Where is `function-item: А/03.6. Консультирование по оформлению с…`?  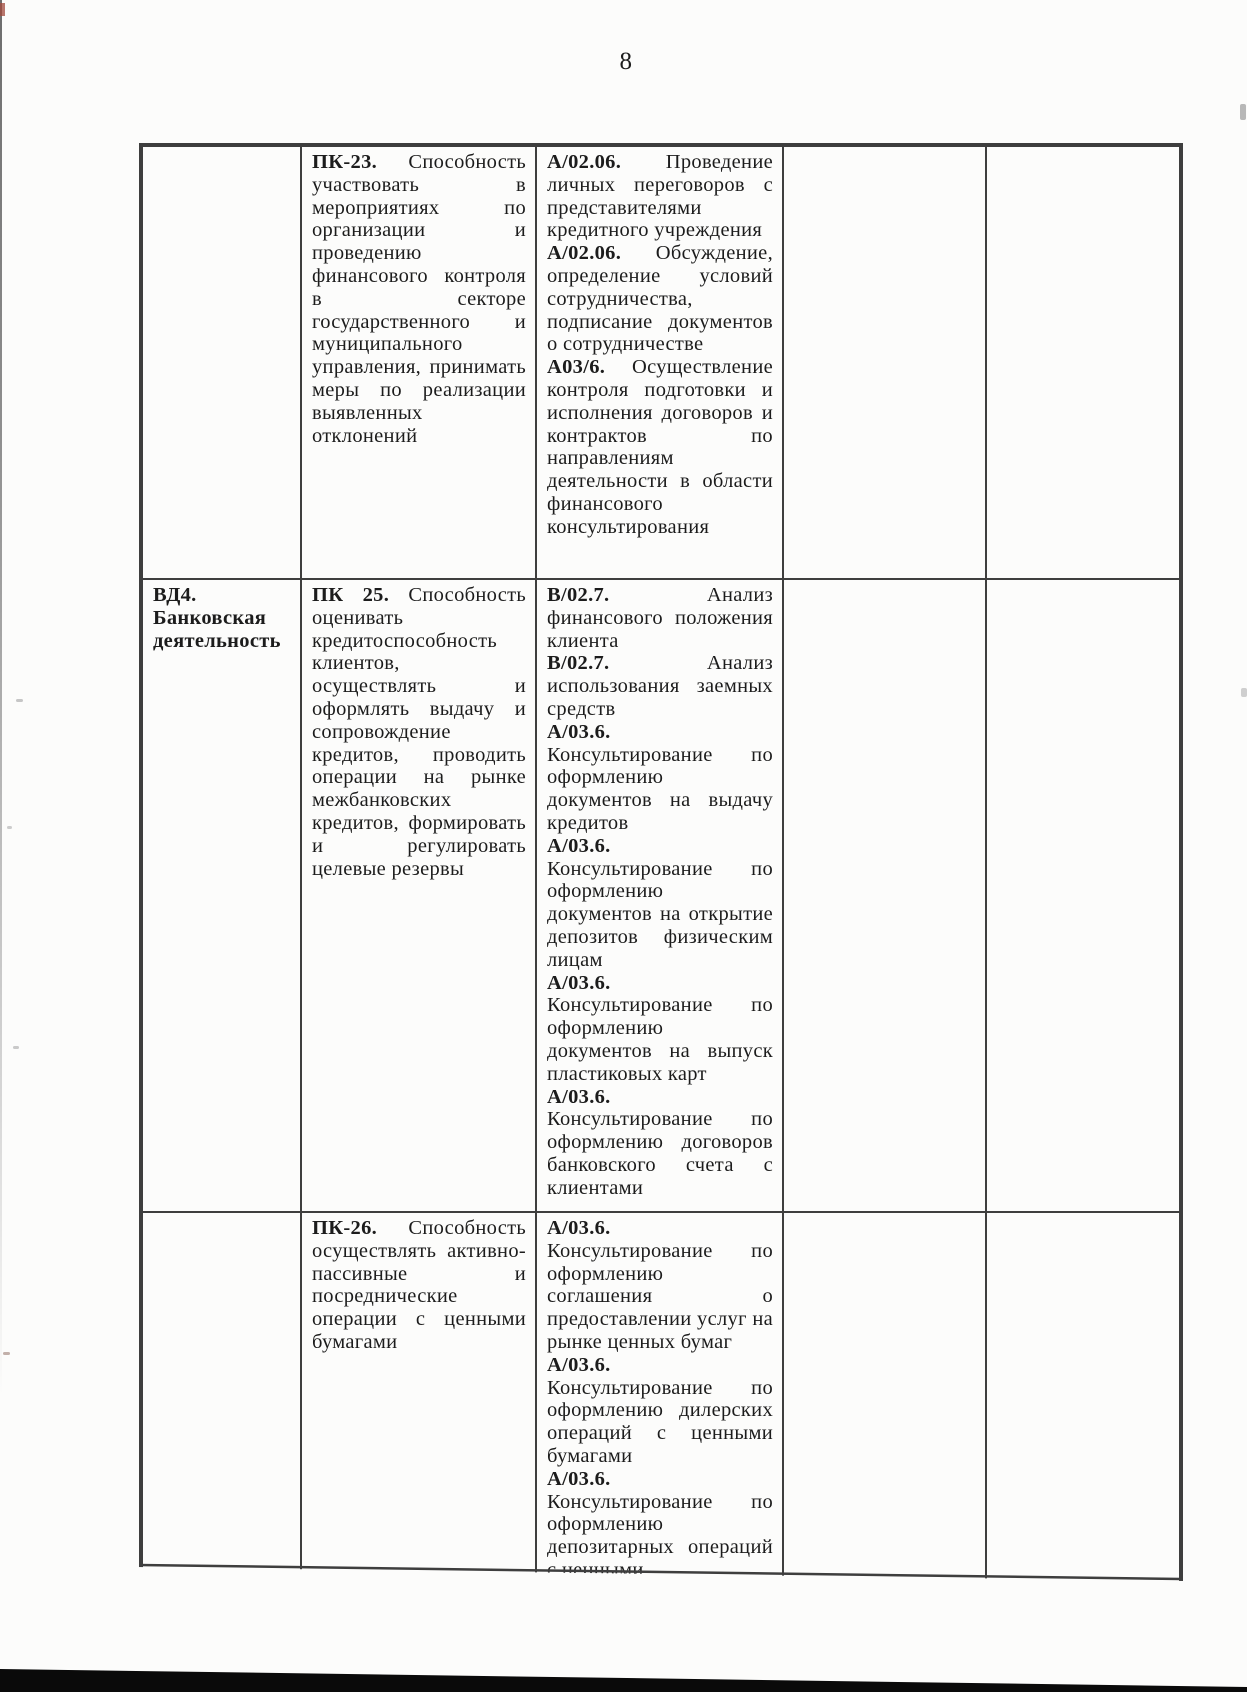
function-item: А/03.6. Консультирование по оформлению с… is located at coordinates (660, 1285).